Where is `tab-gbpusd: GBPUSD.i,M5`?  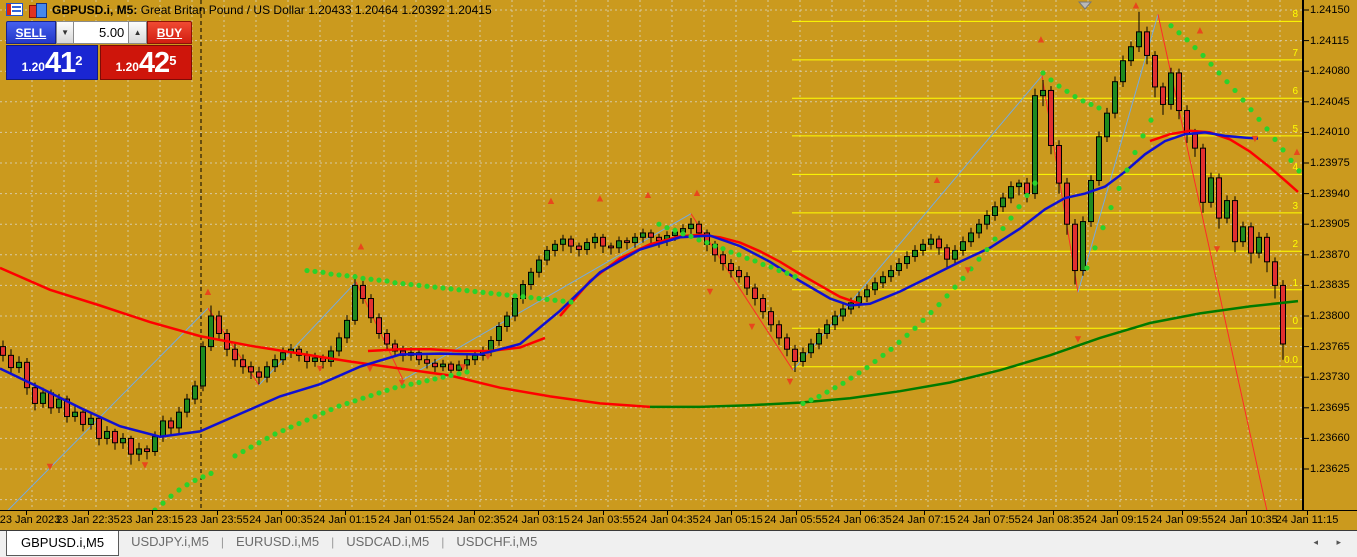
tab-gbpusd: GBPUSD.i,M5 is located at coordinates (63, 543).